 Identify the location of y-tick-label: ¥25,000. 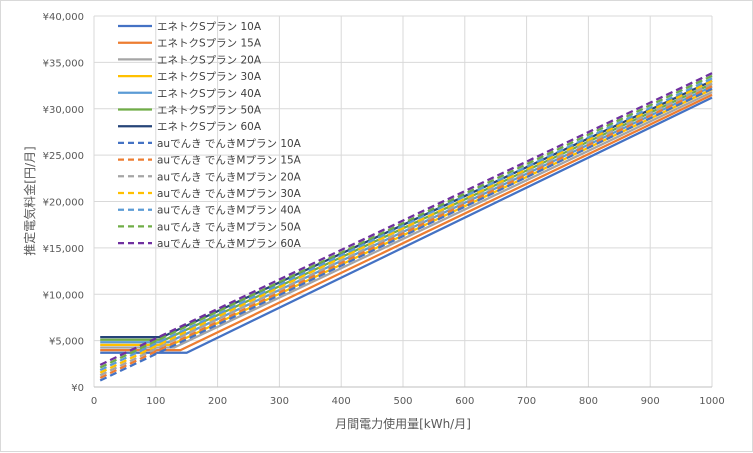
(63, 156).